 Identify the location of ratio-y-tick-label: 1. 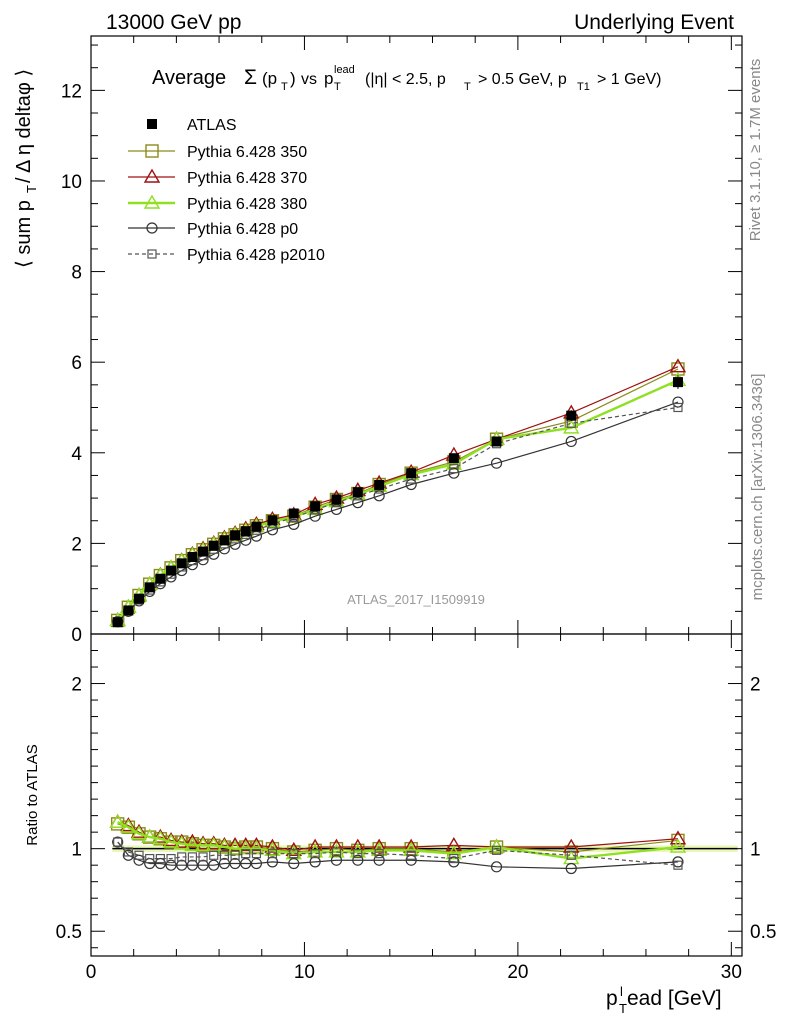
(76, 850).